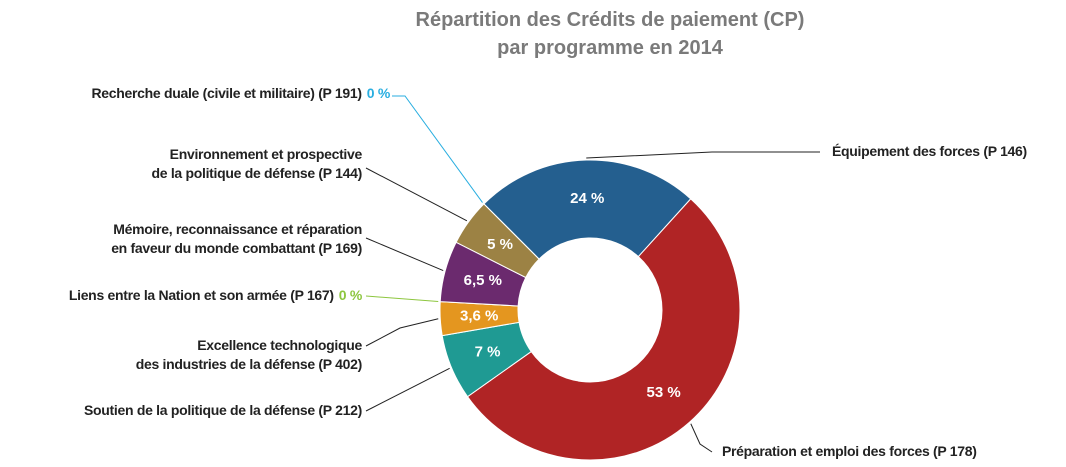 The height and width of the screenshot is (467, 1066). What do you see at coordinates (483, 280) in the screenshot?
I see `value-label: 6,5 %` at bounding box center [483, 280].